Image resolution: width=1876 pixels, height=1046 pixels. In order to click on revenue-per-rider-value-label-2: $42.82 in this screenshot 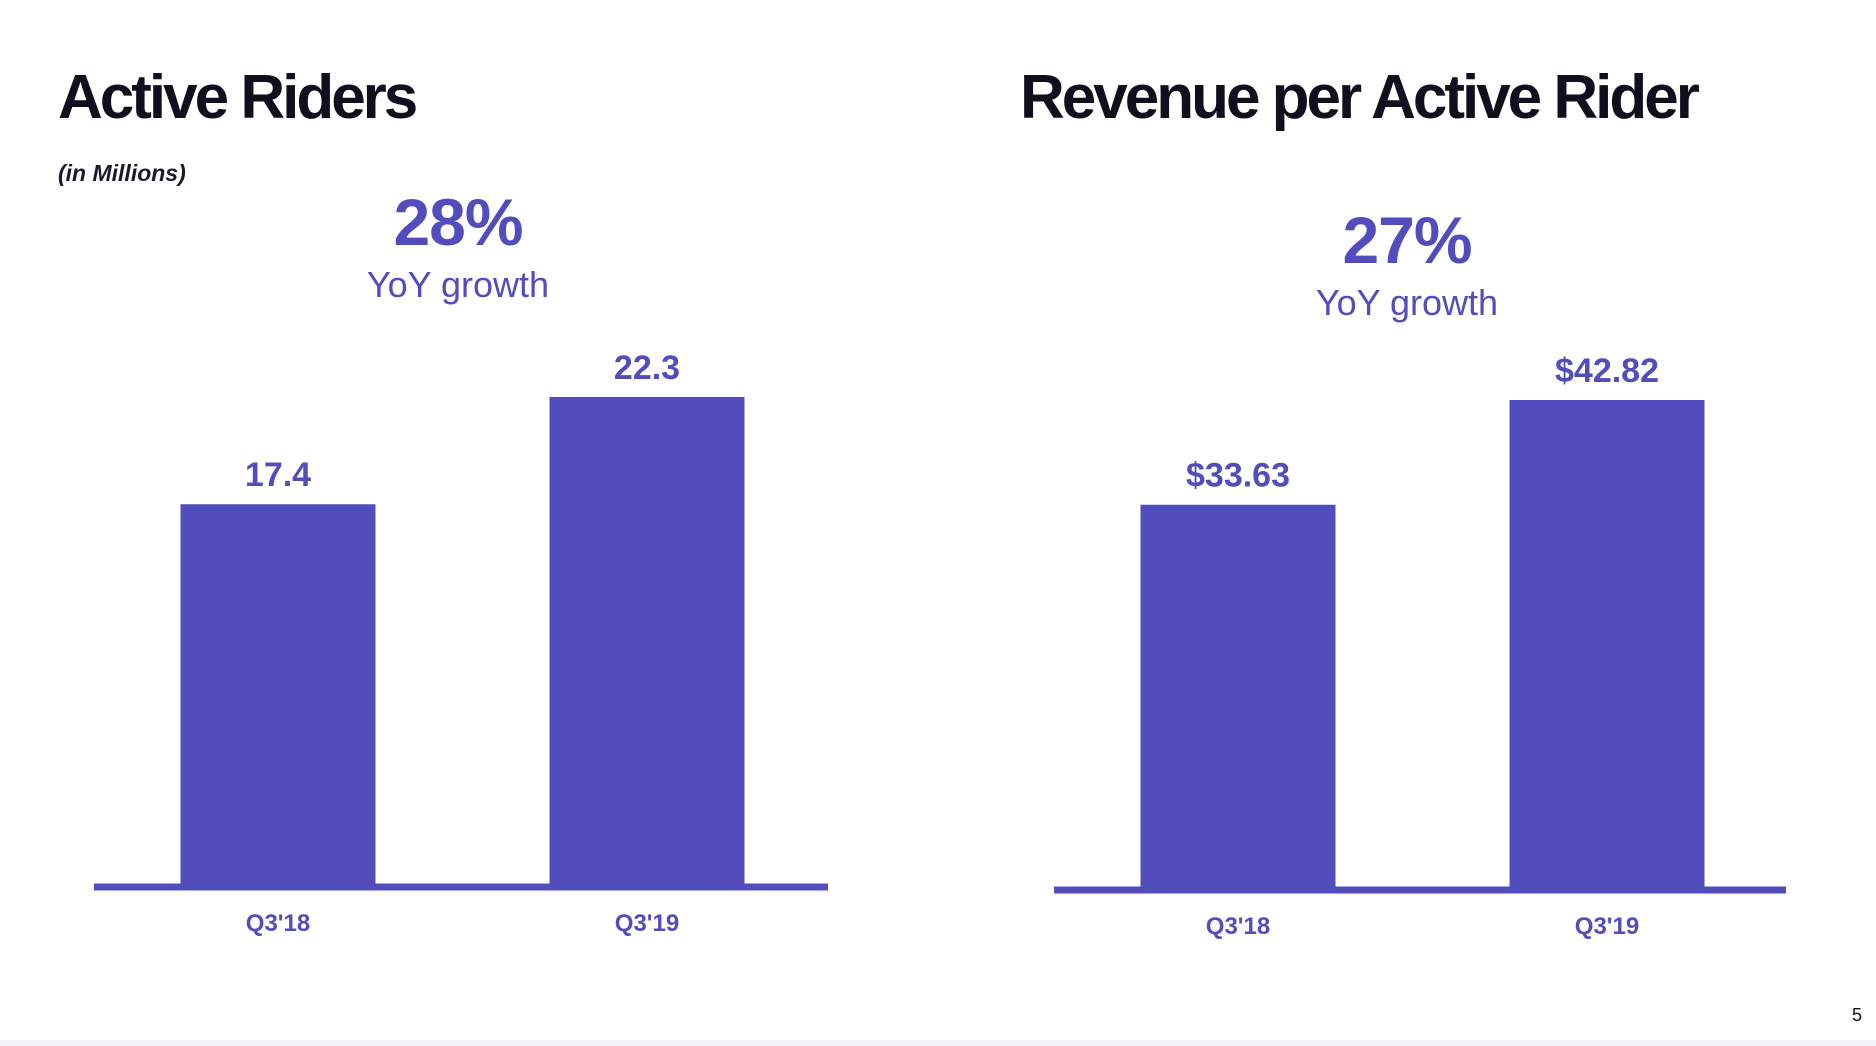, I will do `click(1607, 371)`.